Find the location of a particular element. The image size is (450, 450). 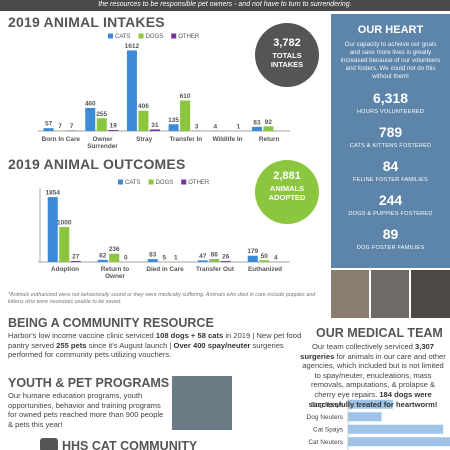

bubble-value: 2,881 is located at coordinates (287, 176).